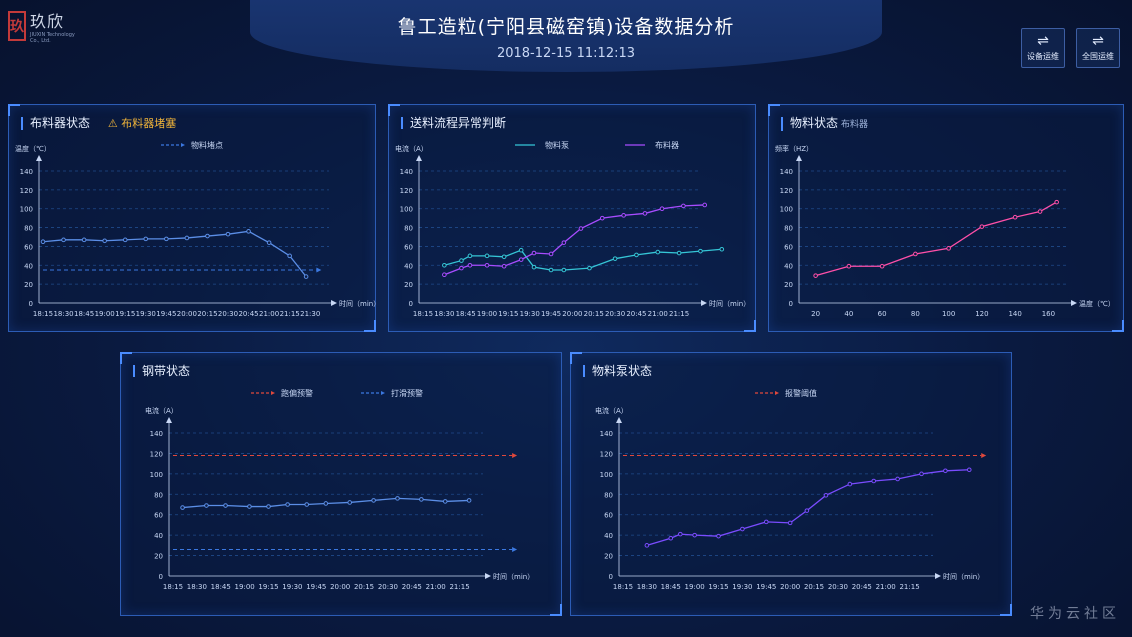 This screenshot has height=637, width=1132. What do you see at coordinates (158, 557) in the screenshot?
I see `y-tick-label: 20` at bounding box center [158, 557].